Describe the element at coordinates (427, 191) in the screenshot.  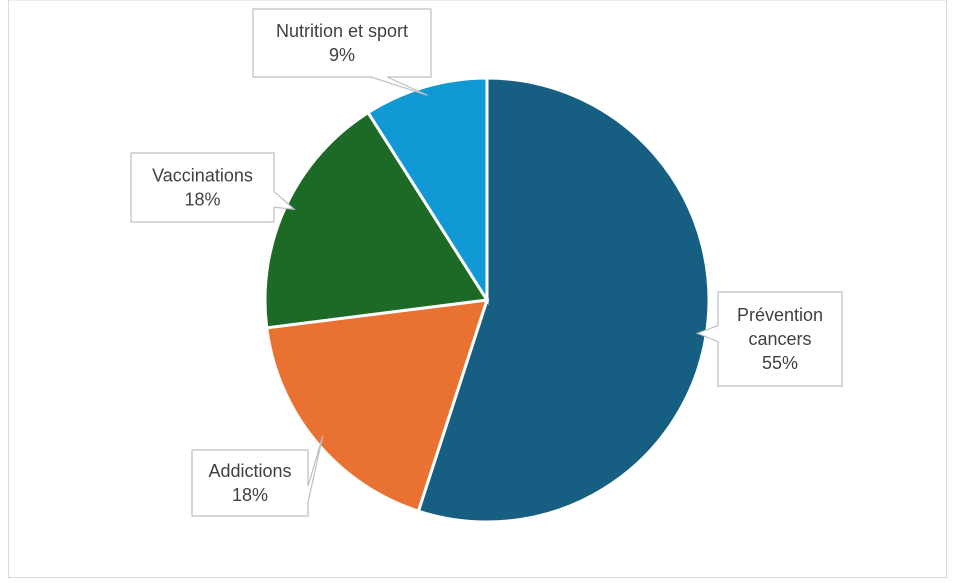
I see `pie-slice-nutrition-et-sport` at that location.